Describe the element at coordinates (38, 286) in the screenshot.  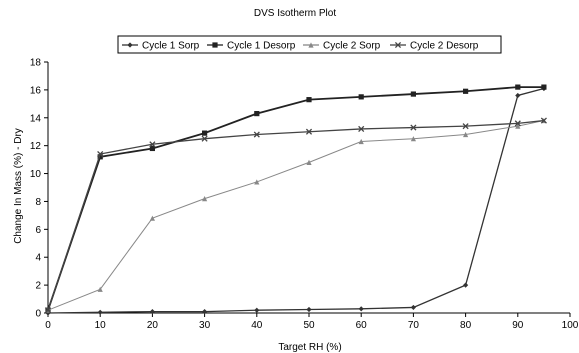
I see `y-tick-label: 2` at that location.